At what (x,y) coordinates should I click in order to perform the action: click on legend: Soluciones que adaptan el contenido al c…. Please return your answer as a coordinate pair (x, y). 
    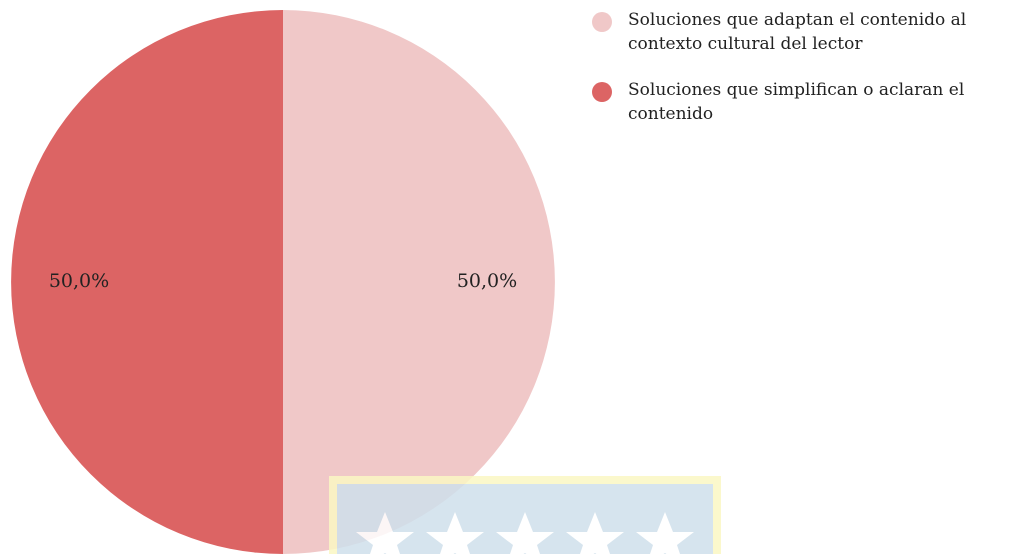
    Looking at the image, I should click on (800, 78).